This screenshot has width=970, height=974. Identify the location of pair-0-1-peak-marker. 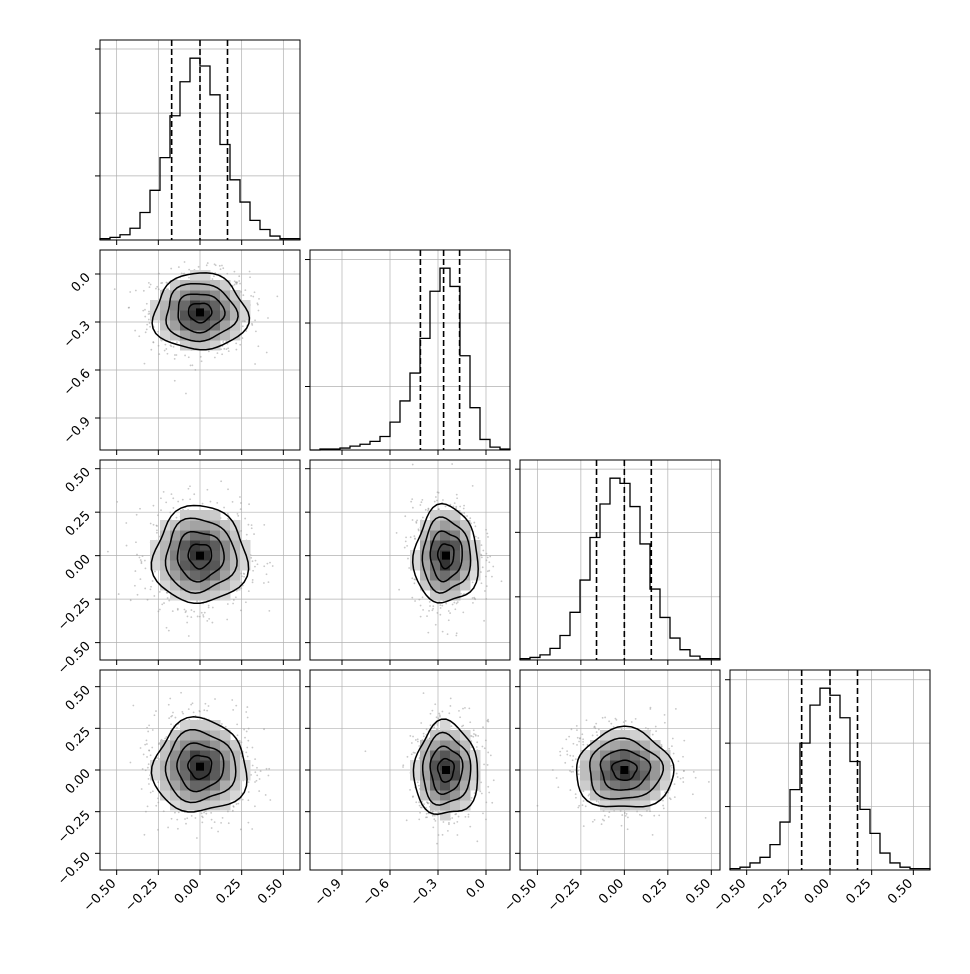
(200, 312).